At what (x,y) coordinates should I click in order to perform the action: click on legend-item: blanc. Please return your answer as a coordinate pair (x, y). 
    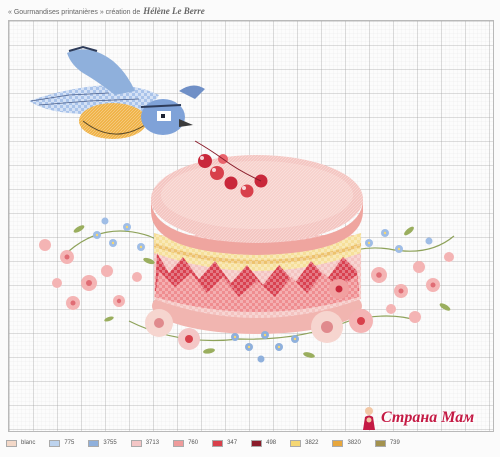
    Looking at the image, I should click on (21, 443).